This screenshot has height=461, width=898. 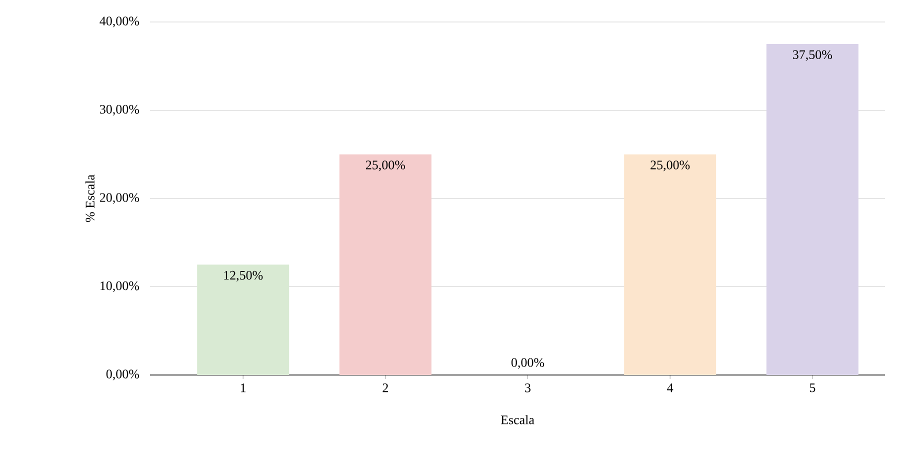 I want to click on y-tick-label: 30,00%, so click(x=120, y=110).